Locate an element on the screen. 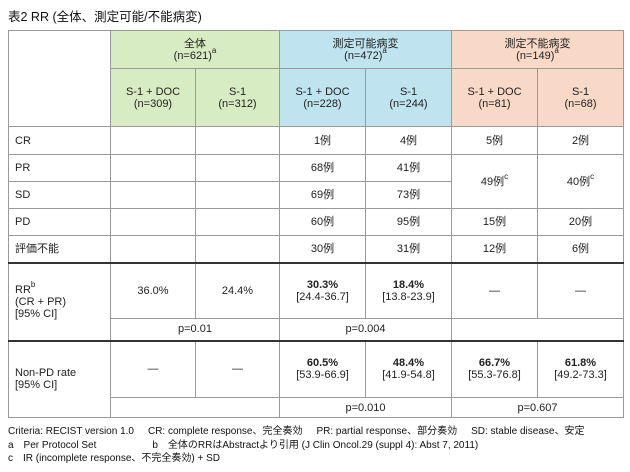 This screenshot has width=630, height=472. group-measurable: 測定可能病変 (n=472)a is located at coordinates (365, 49).